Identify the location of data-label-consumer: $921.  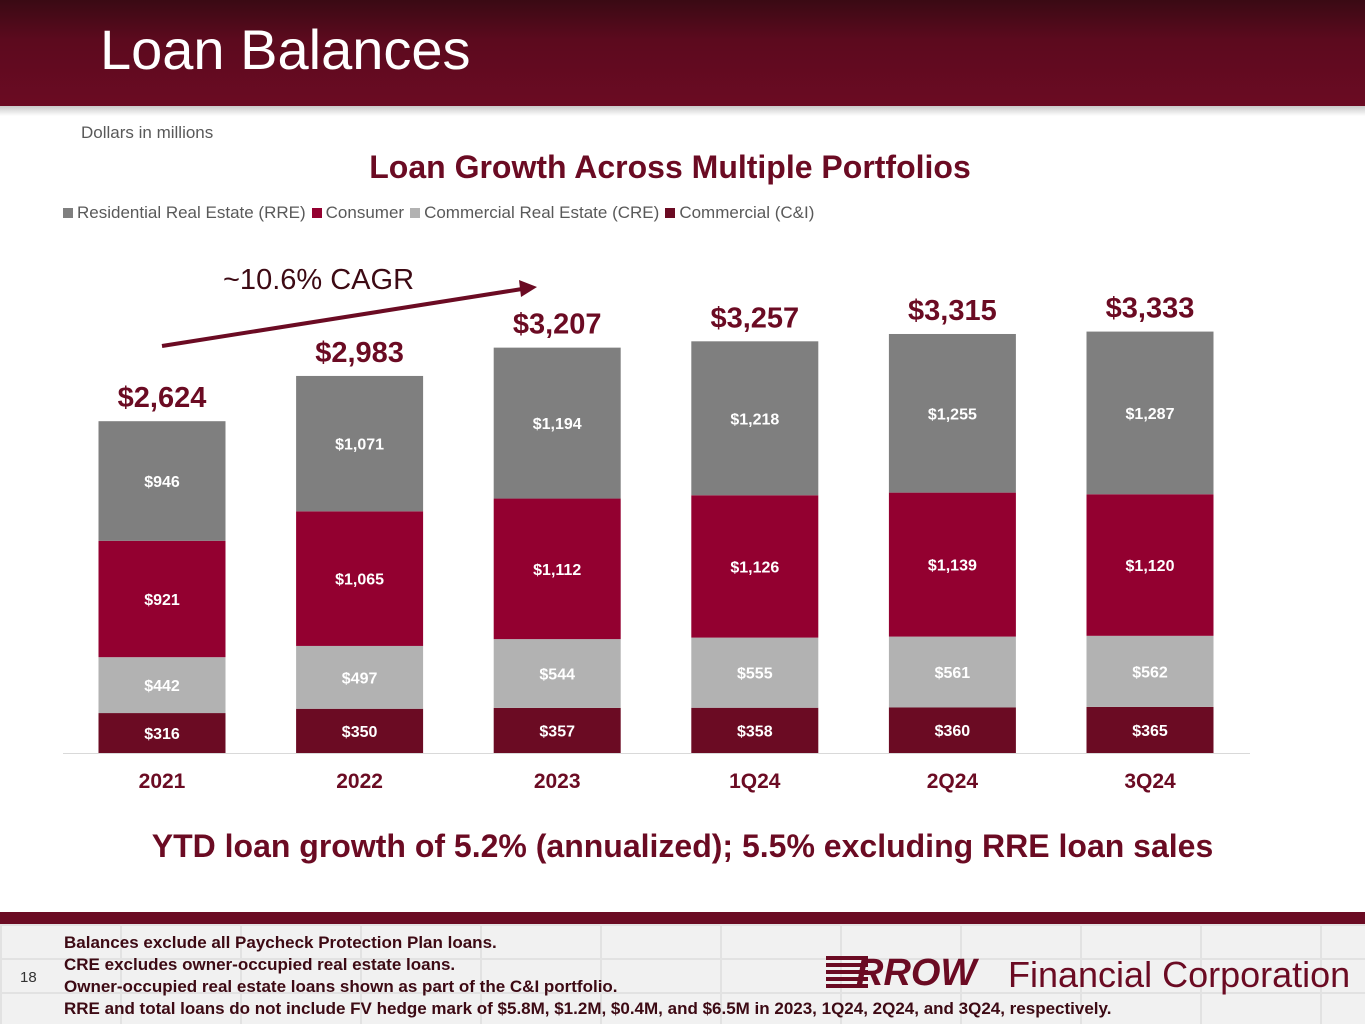
(162, 600).